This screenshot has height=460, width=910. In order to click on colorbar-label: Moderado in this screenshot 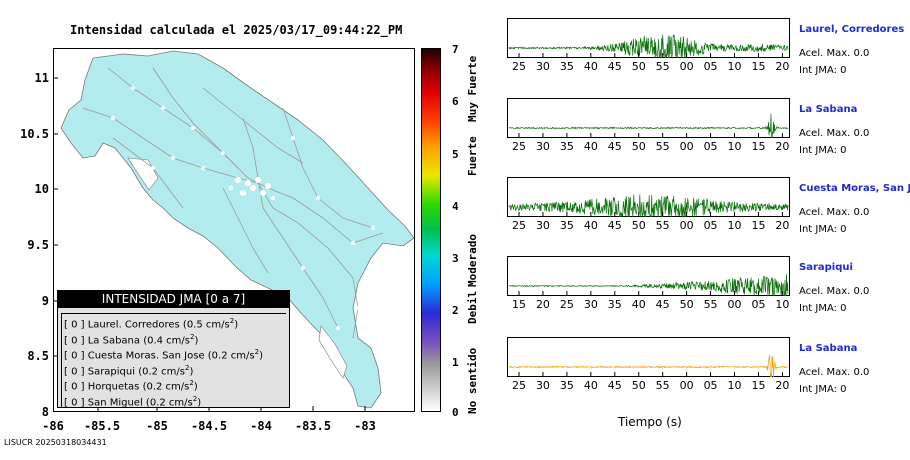, I will do `click(472, 260)`.